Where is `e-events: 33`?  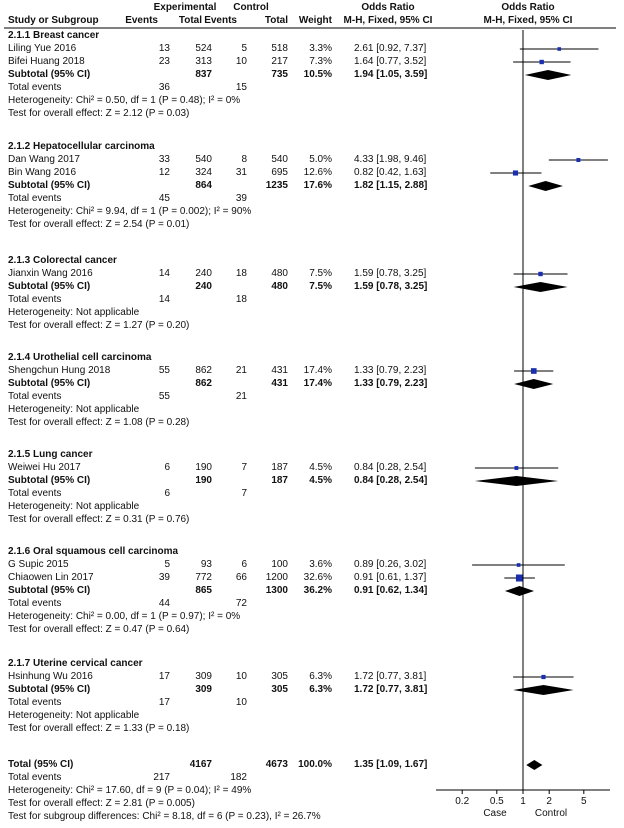
e-events: 33 is located at coordinates (164, 159).